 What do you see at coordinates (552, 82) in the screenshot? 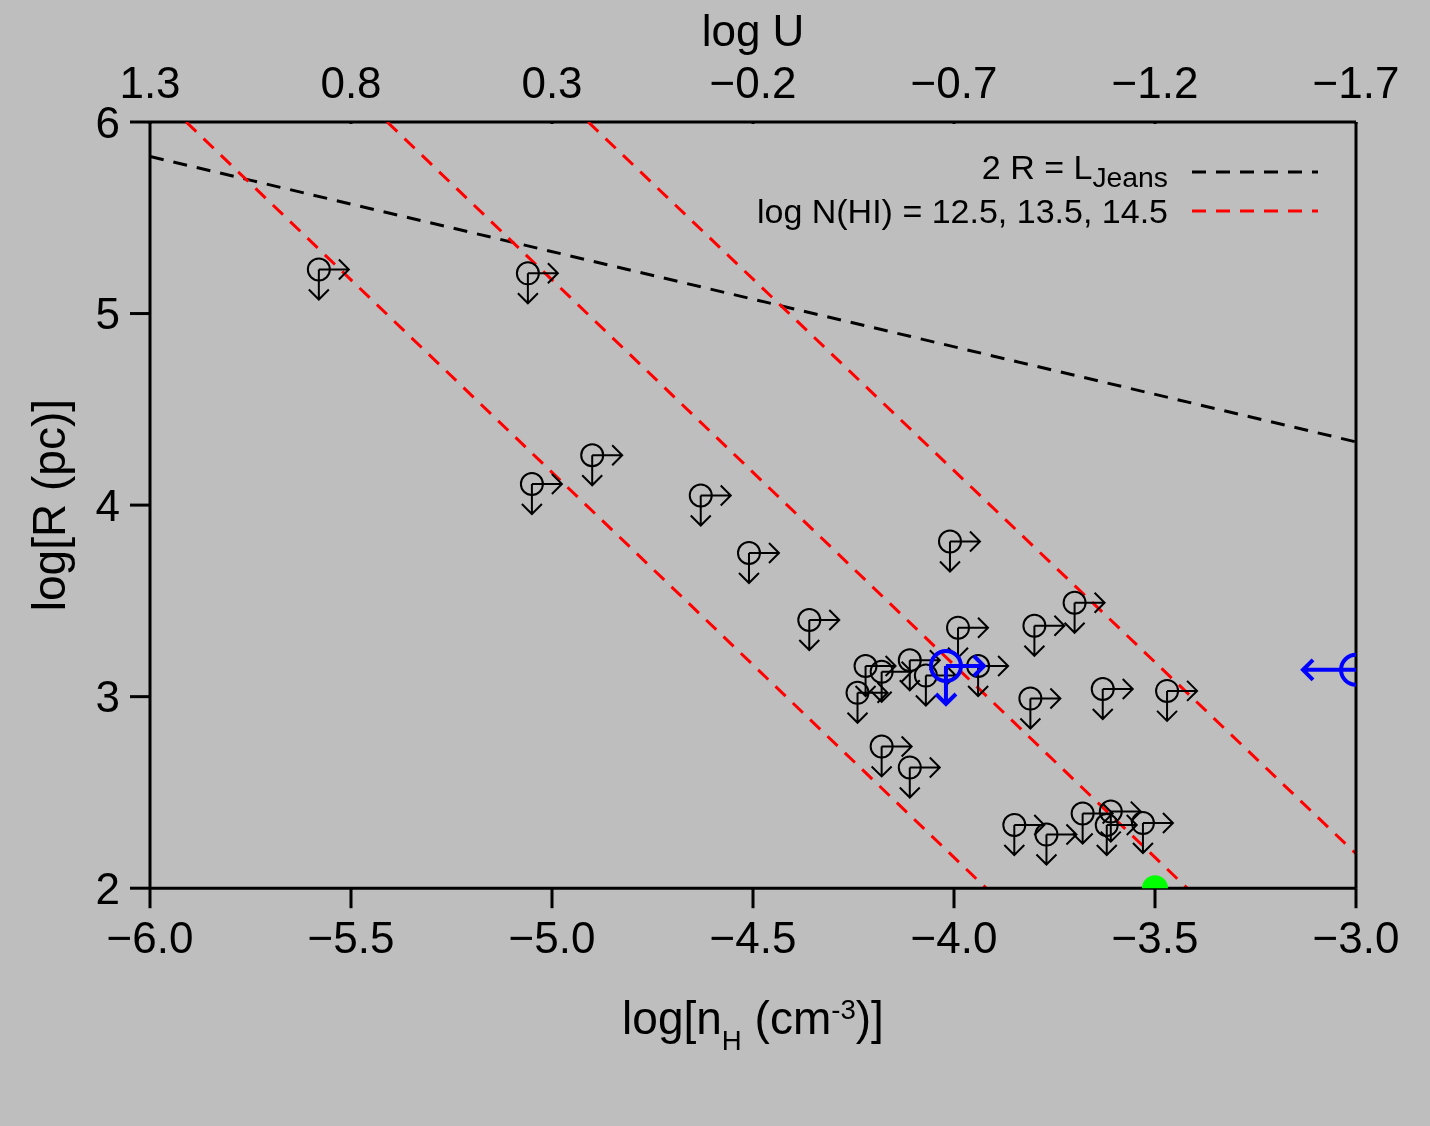
I see `x2-tick-label: 0.3` at bounding box center [552, 82].